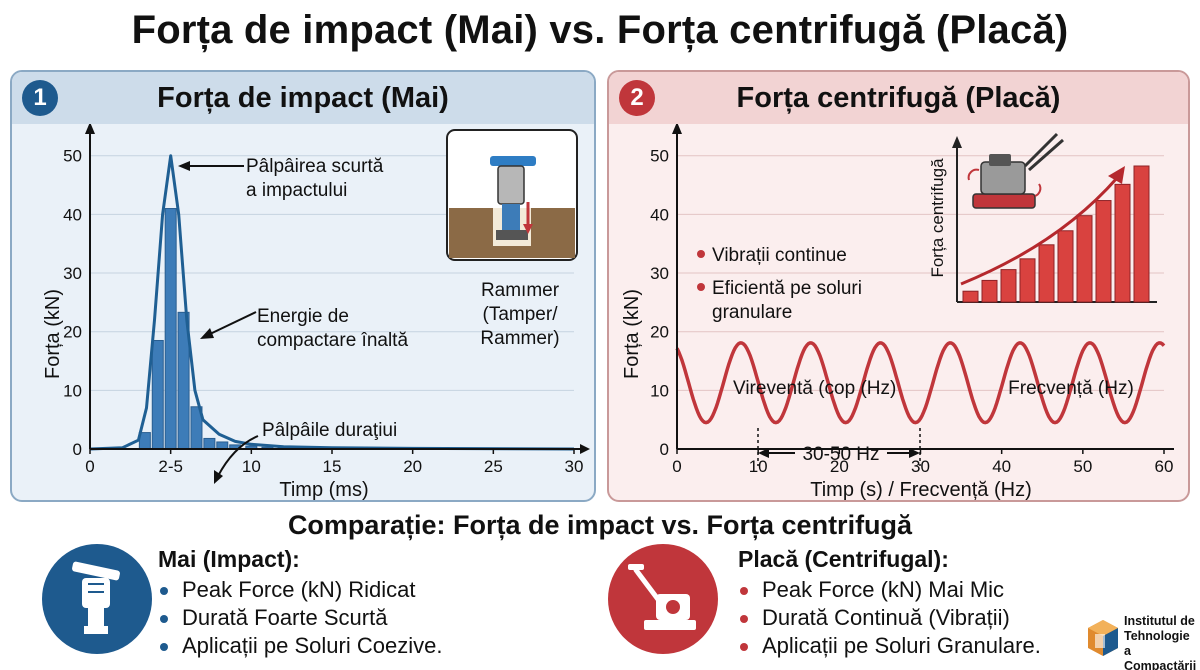 This screenshot has width=1200, height=670. I want to click on bullet-text: Eficientă pe soluri, so click(787, 288).